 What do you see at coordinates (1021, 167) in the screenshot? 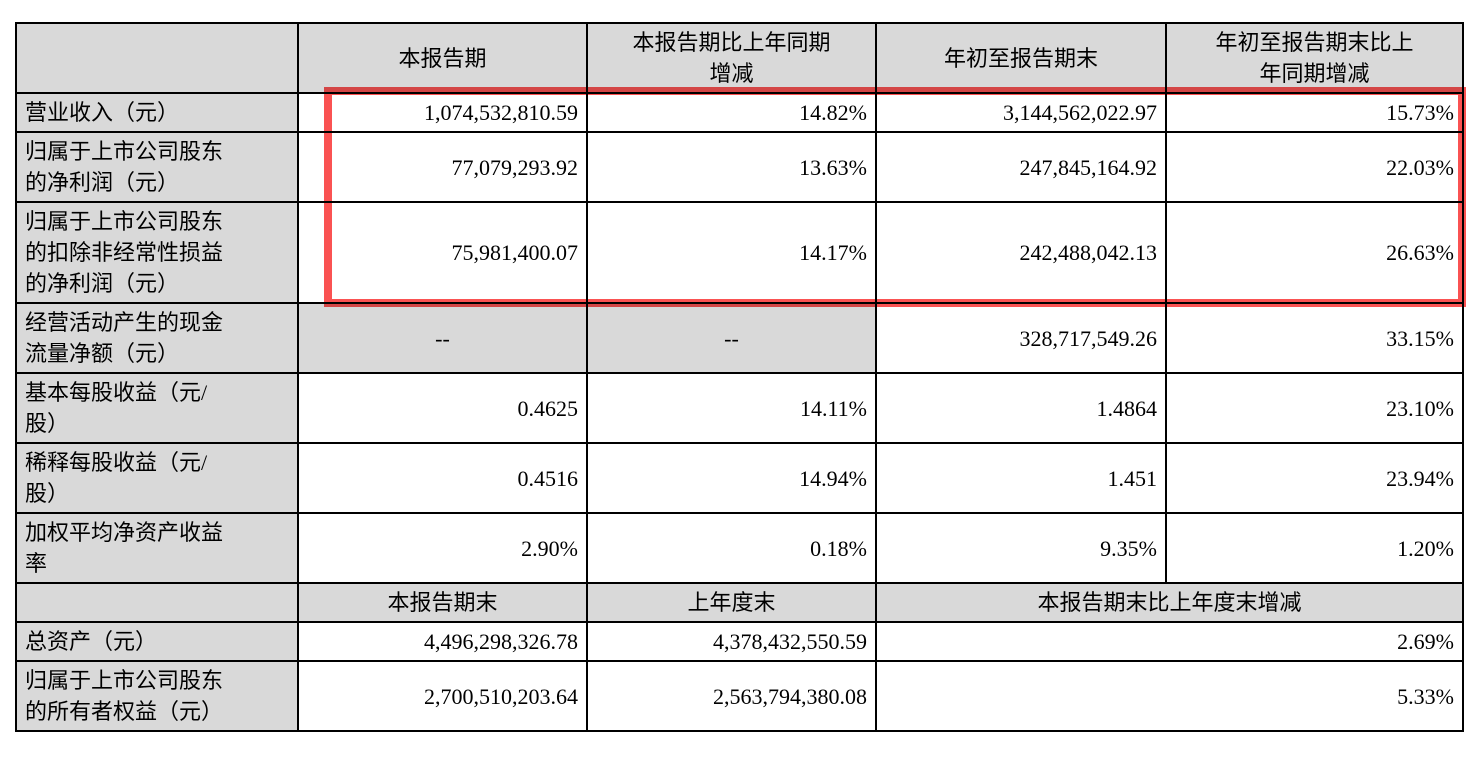
I see `value-cell: 247,845,164.92` at bounding box center [1021, 167].